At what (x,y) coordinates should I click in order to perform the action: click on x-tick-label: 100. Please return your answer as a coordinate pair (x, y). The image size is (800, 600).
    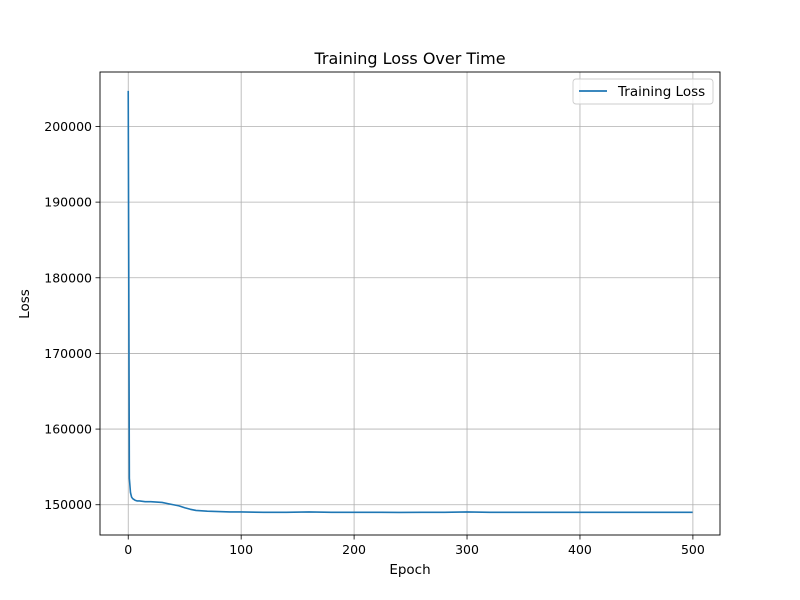
    Looking at the image, I should click on (241, 549).